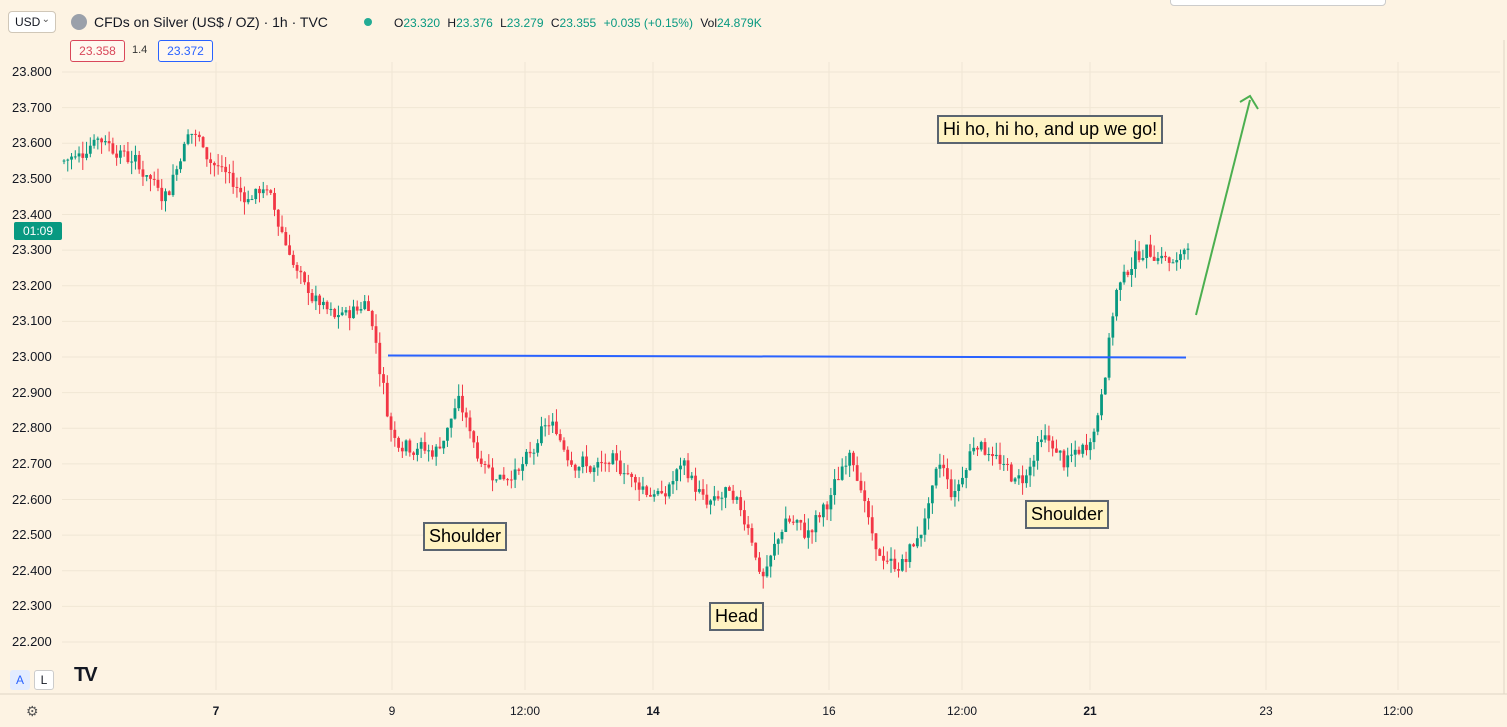 The image size is (1507, 727). What do you see at coordinates (45, 19) in the screenshot?
I see `chevron-down-icon: ⌄` at bounding box center [45, 19].